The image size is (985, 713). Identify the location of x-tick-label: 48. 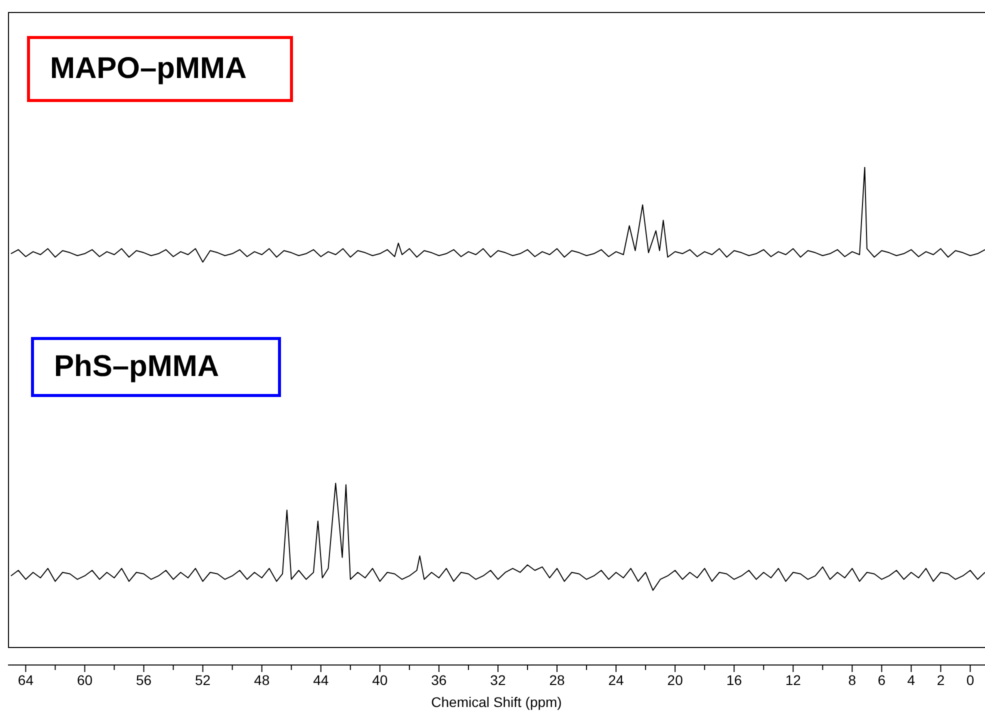
(262, 680).